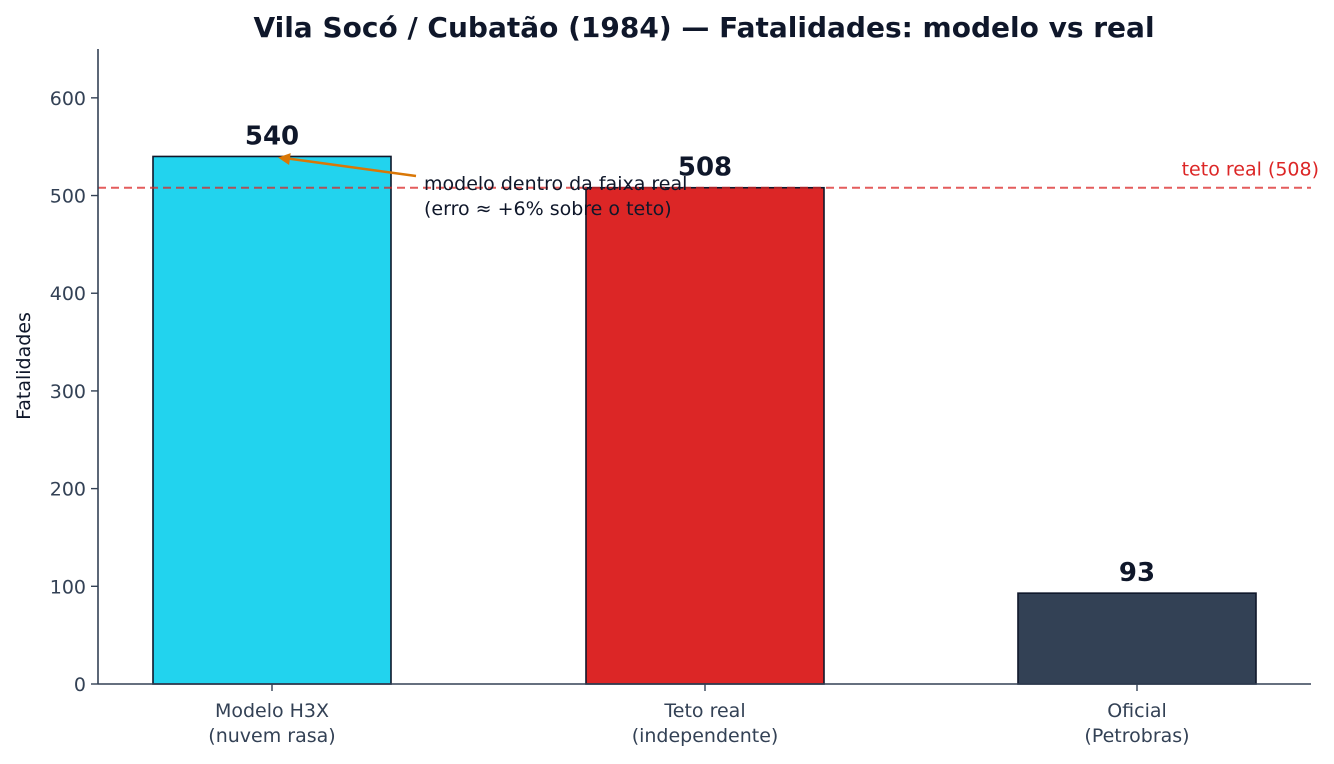  I want to click on y-tick-label-5: 500, so click(68, 197).